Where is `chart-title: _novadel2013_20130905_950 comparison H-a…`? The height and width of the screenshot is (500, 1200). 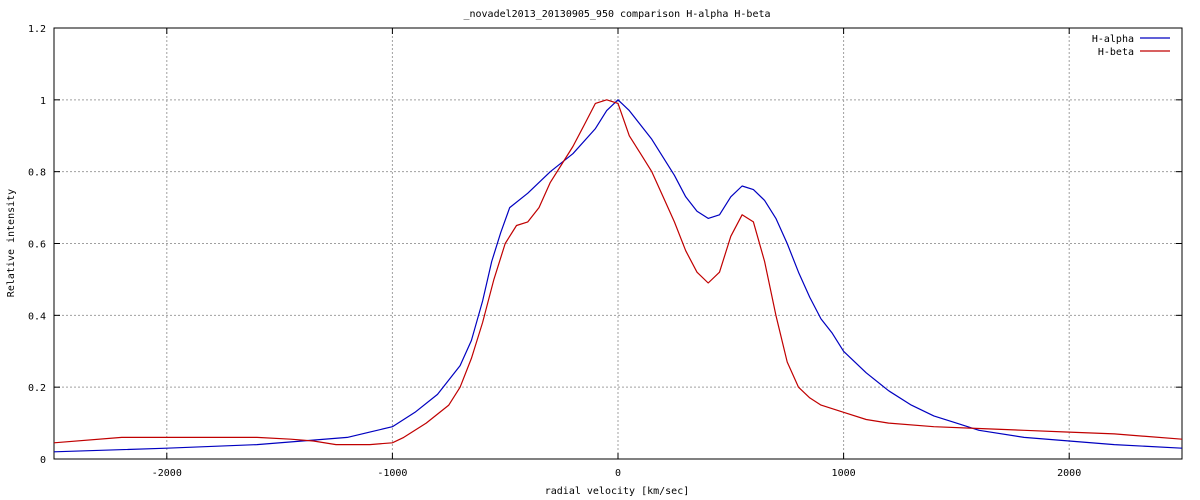 chart-title: _novadel2013_20130905_950 comparison H-a… is located at coordinates (616, 14).